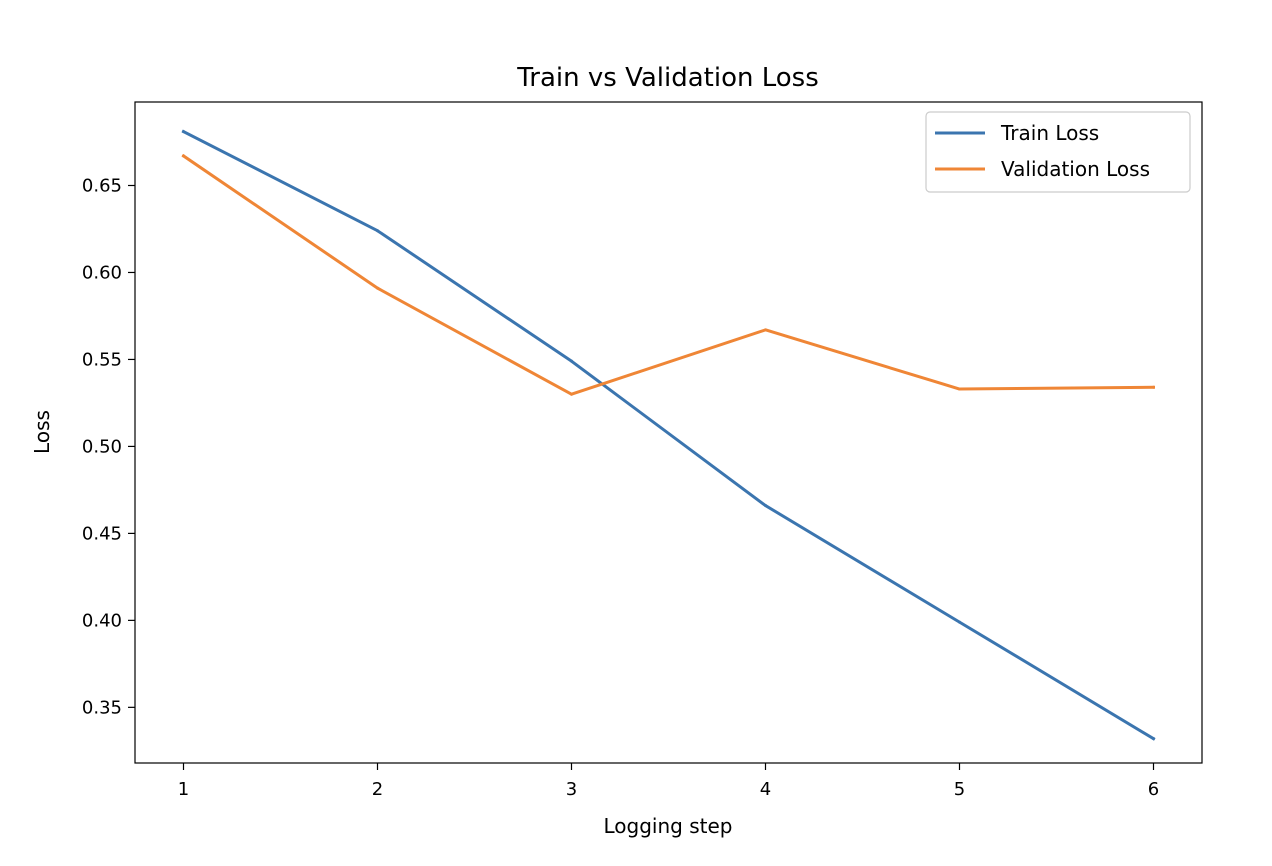 This screenshot has height=866, width=1272. Describe the element at coordinates (102, 446) in the screenshot. I see `y-tick-label: 0.50` at that location.